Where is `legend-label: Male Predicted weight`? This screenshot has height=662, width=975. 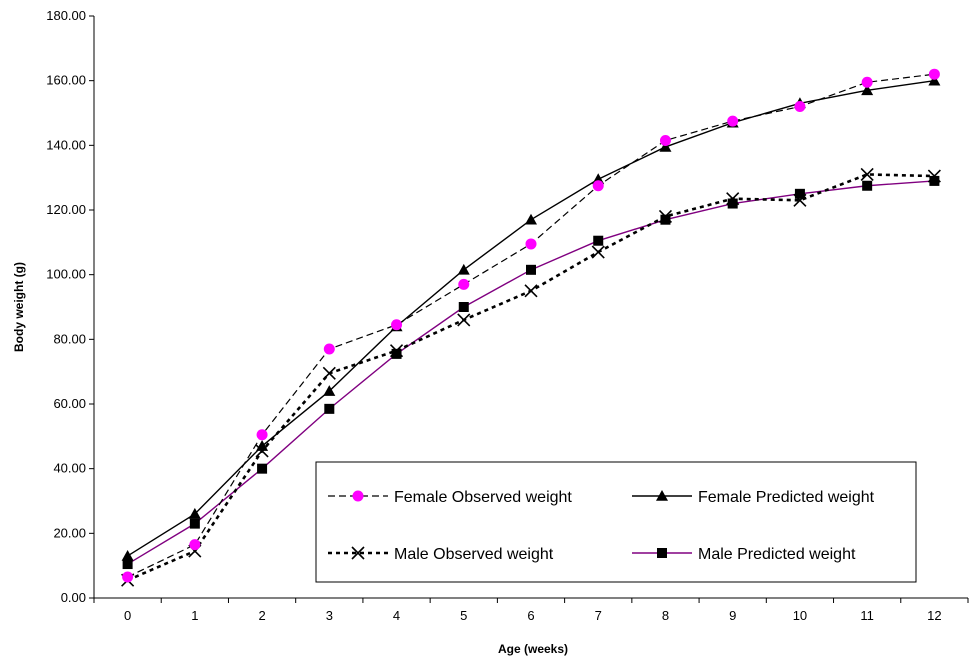 legend-label: Male Predicted weight is located at coordinates (777, 554).